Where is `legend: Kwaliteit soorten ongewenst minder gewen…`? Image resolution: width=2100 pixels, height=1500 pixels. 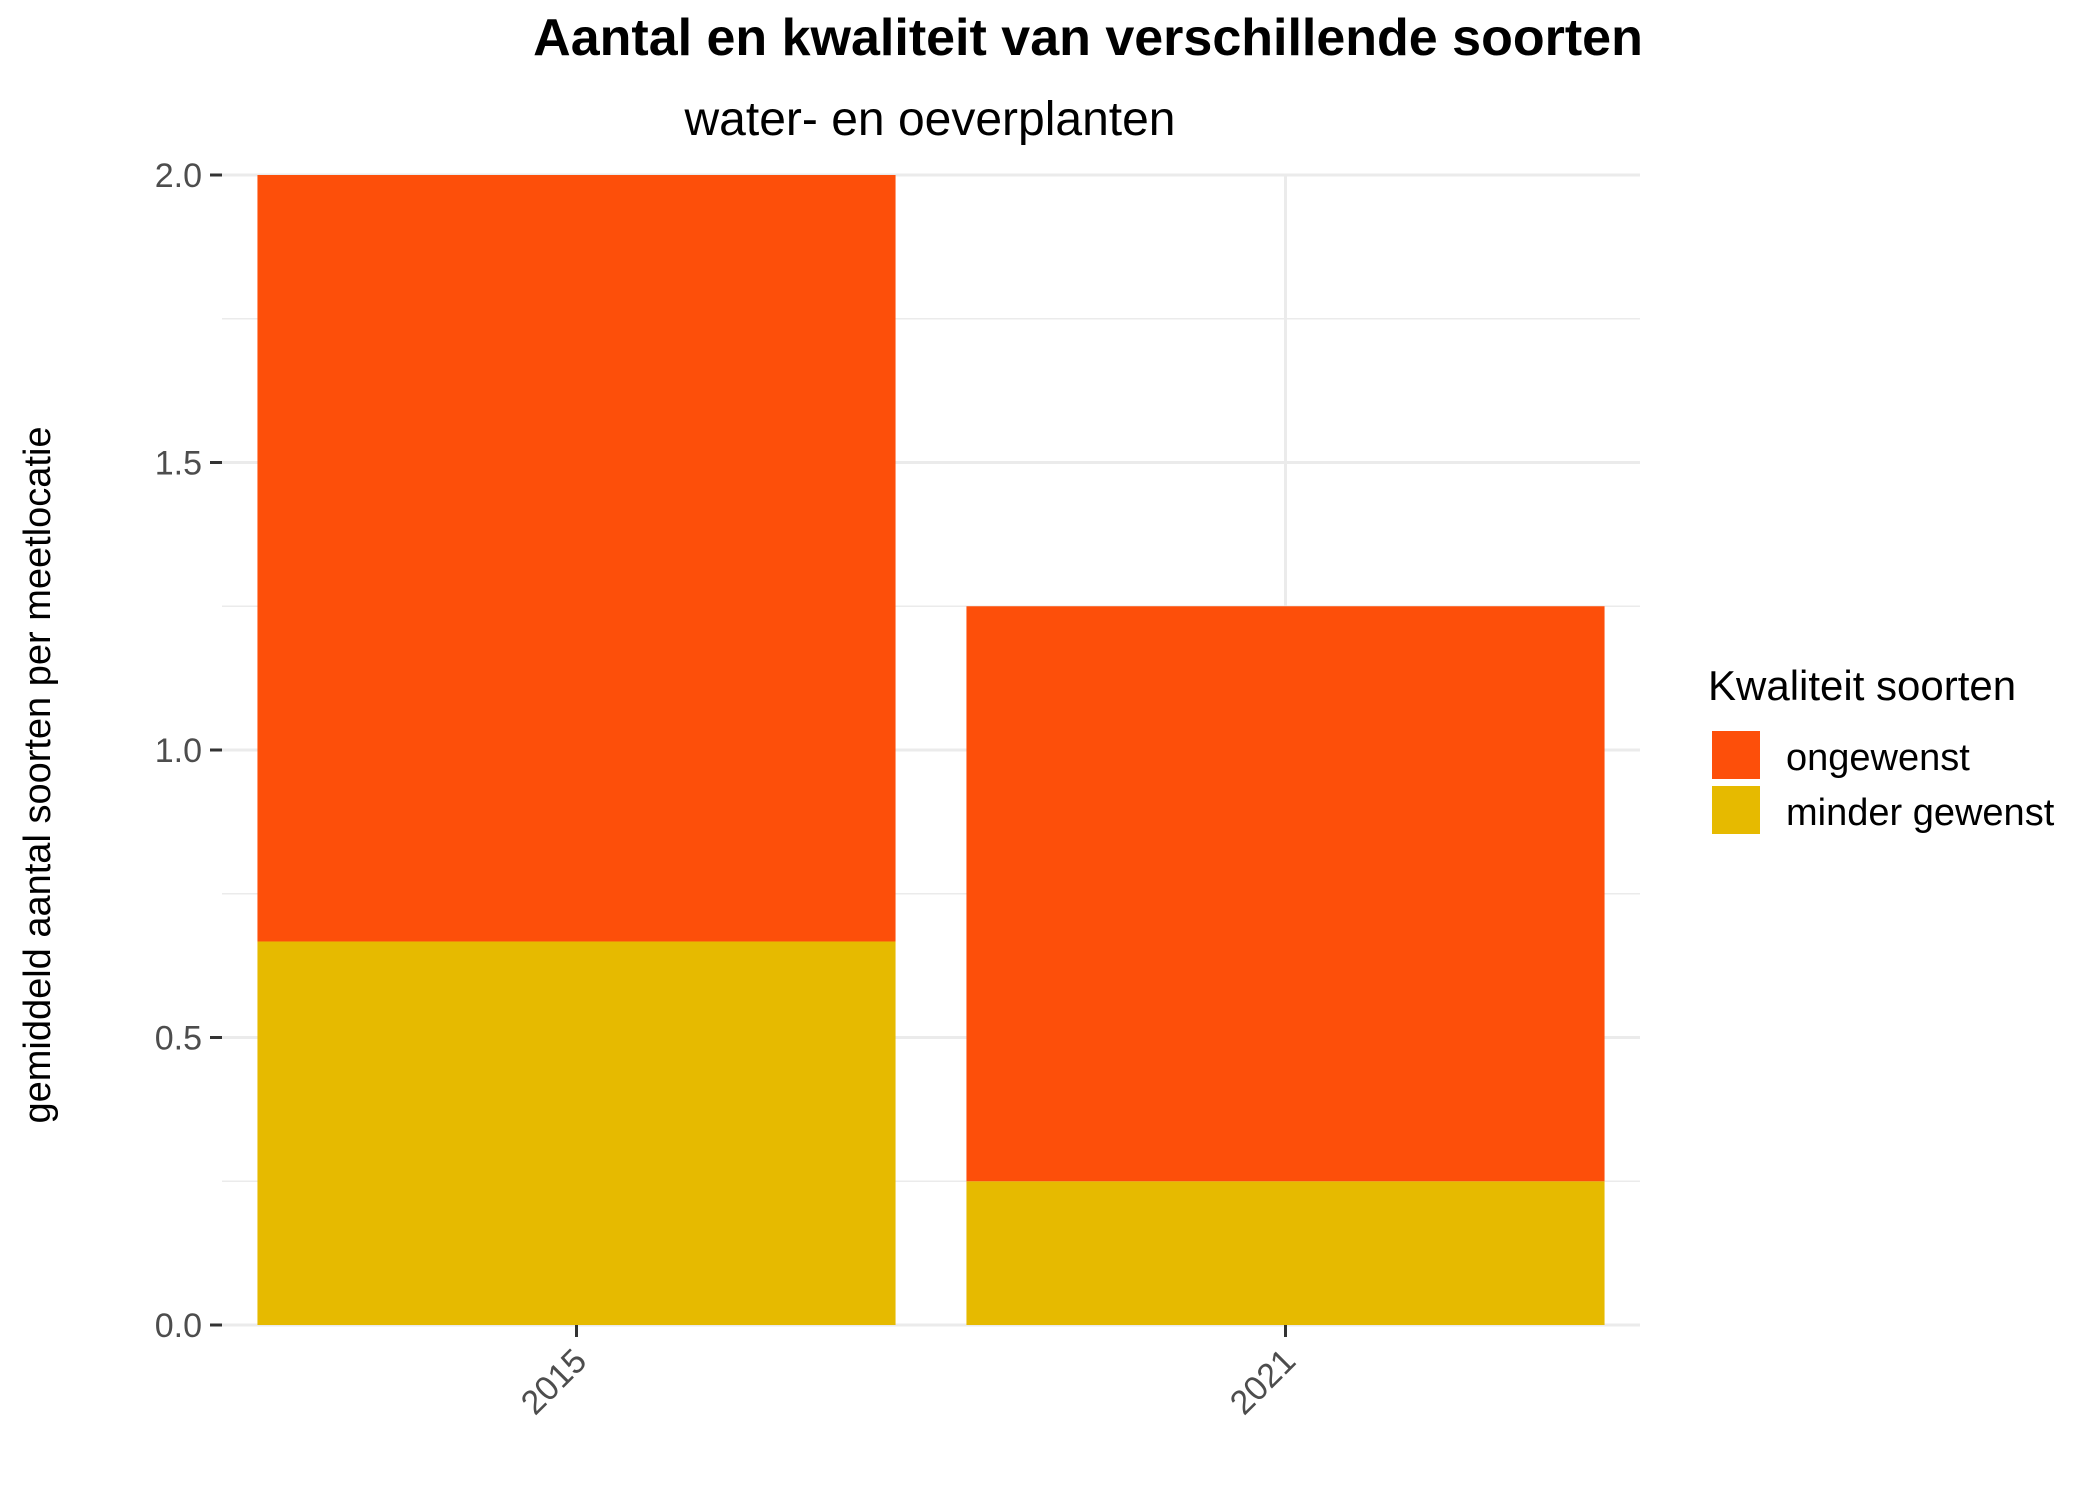 legend: Kwaliteit soorten ongewenst minder gewen… is located at coordinates (1881, 748).